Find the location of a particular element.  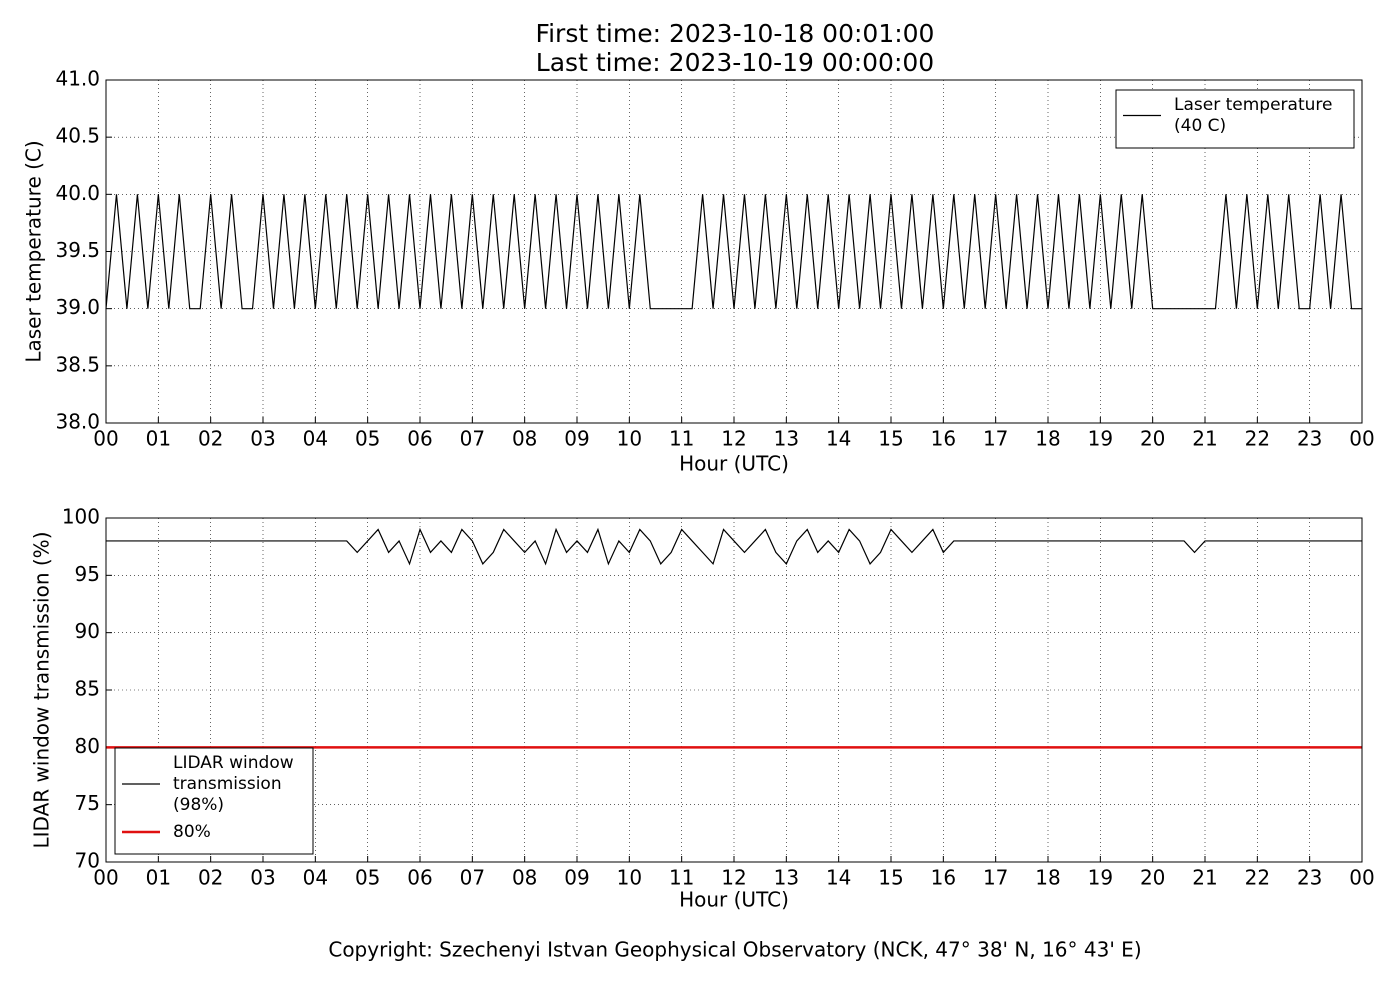

title-line: Last time: 2023-10-19 00:00:00 is located at coordinates (735, 62).